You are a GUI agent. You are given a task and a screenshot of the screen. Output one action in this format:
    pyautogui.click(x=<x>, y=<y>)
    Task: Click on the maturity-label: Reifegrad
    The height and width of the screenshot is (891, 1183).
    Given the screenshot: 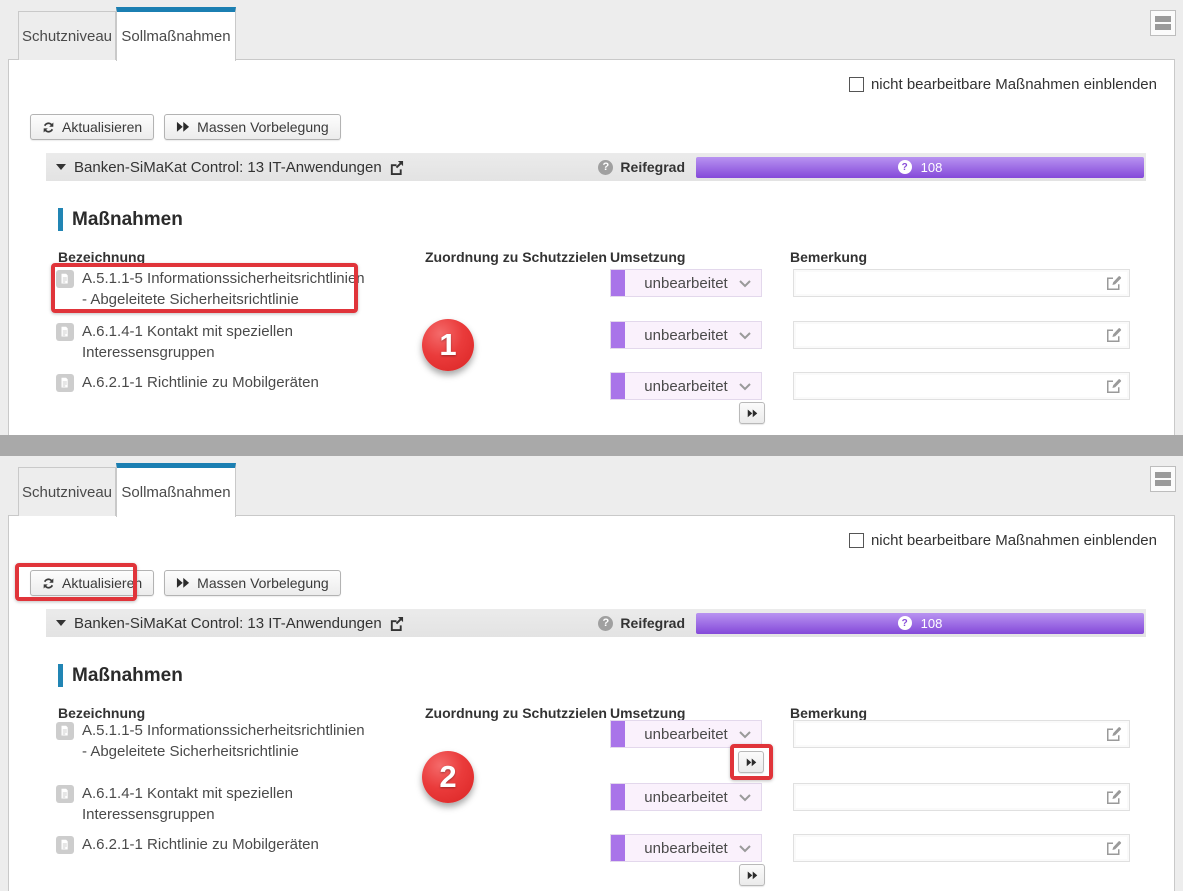 What is the action you would take?
    pyautogui.click(x=652, y=167)
    